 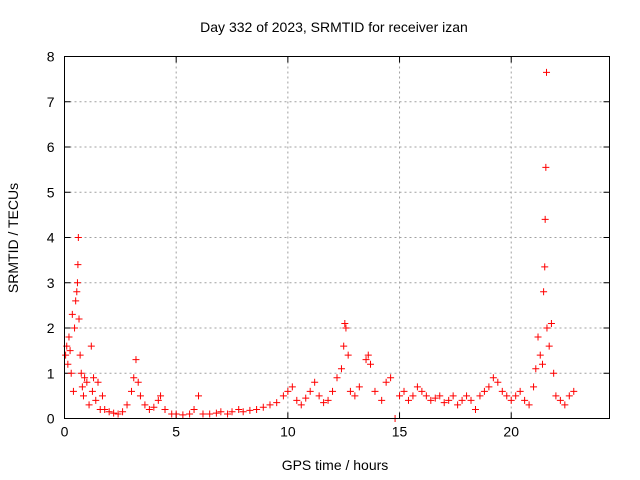 I want to click on y-tick-label: 2, so click(x=51, y=328).